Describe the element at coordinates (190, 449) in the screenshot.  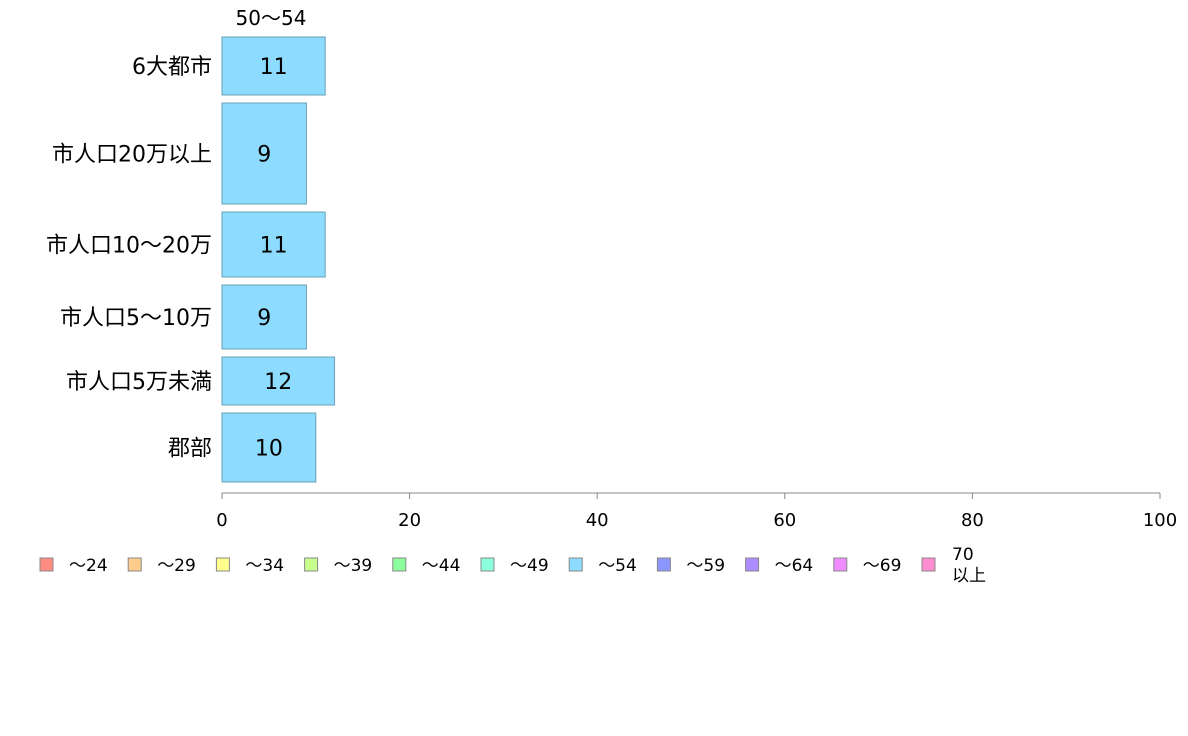
I see `category-label: 郡部` at that location.